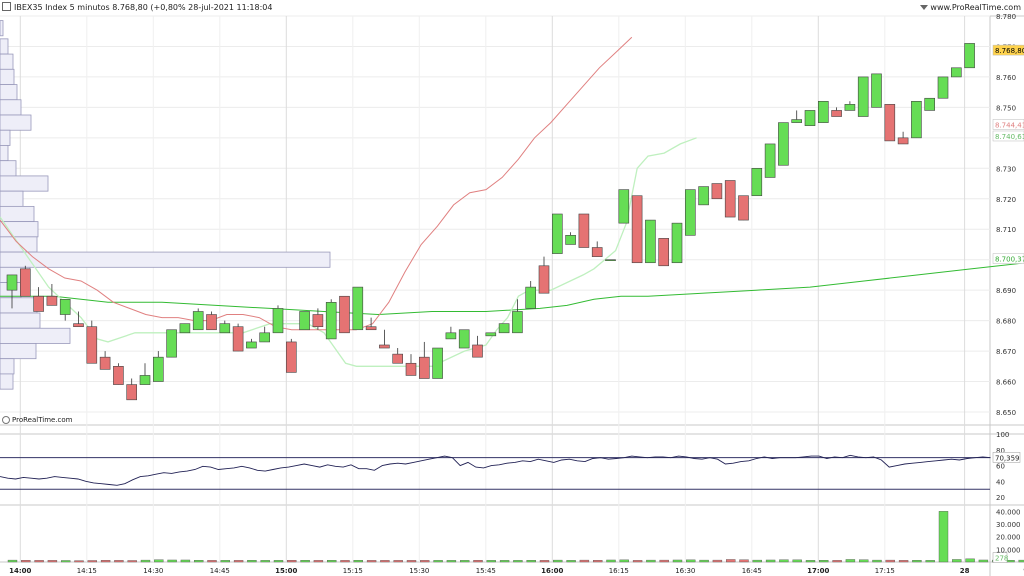 Image resolution: width=1024 pixels, height=576 pixels. What do you see at coordinates (1006, 200) in the screenshot?
I see `main-y-tick-label: 8.720` at bounding box center [1006, 200].